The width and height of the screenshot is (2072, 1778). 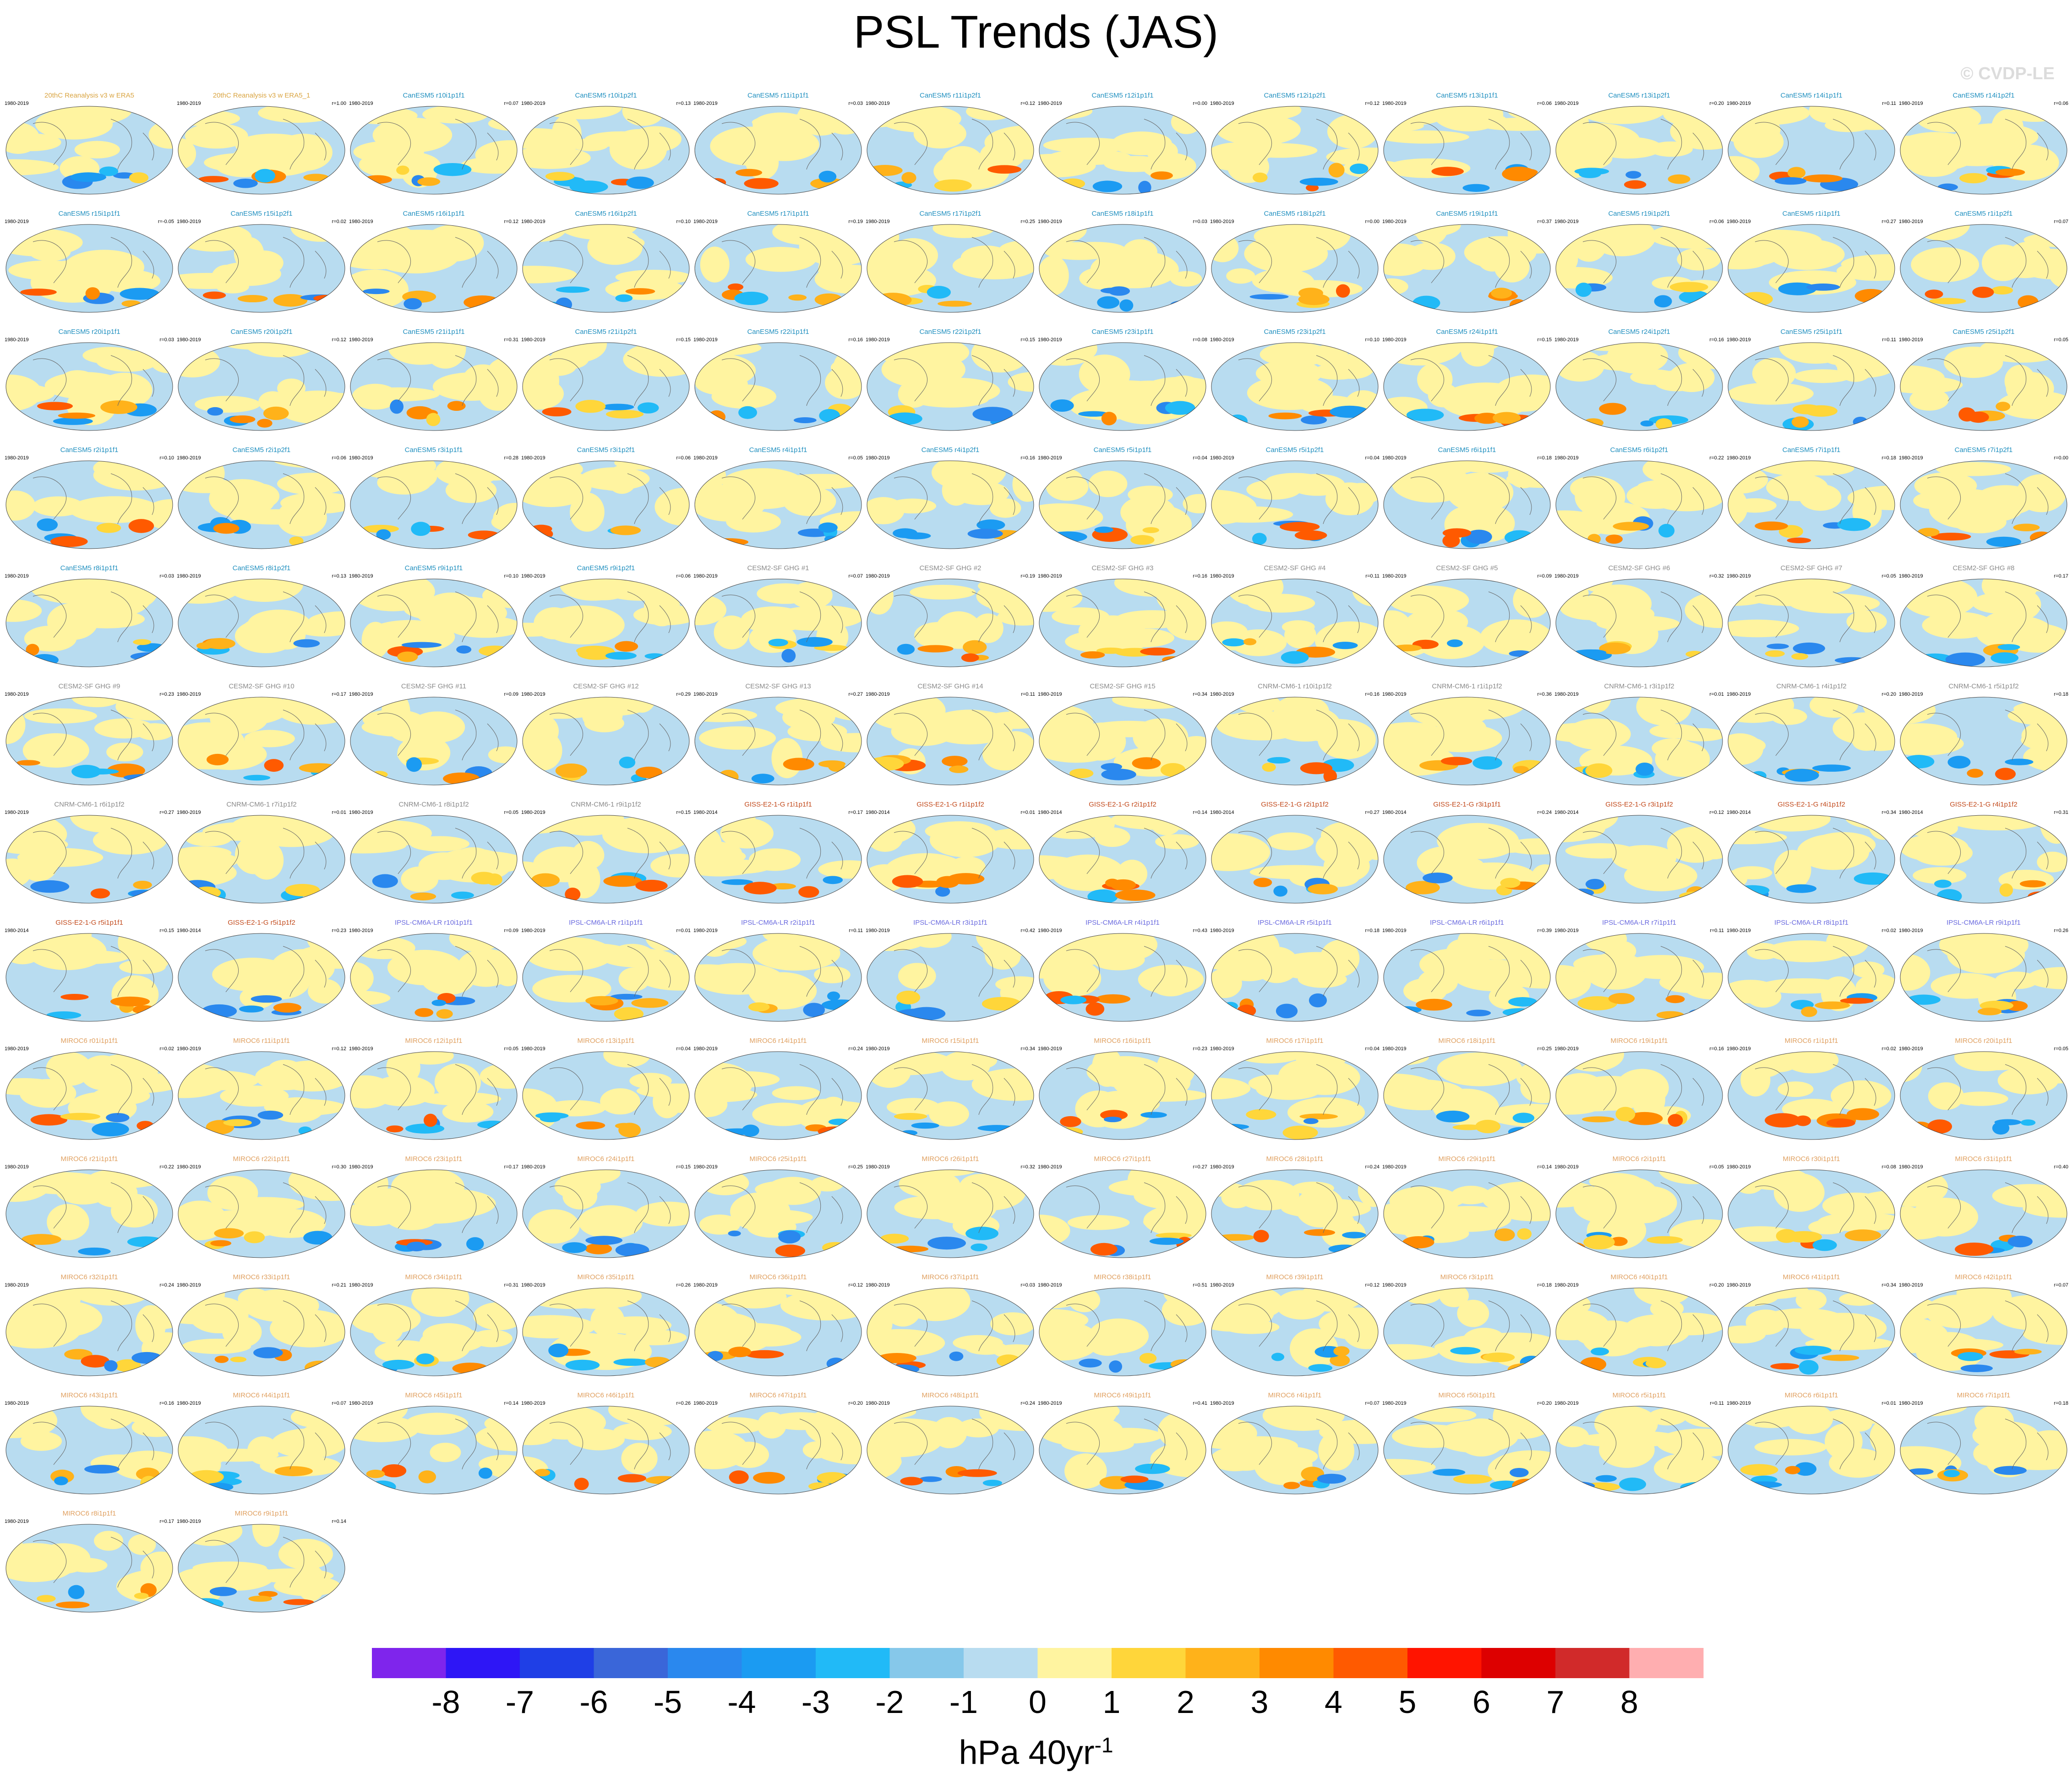 I want to click on map-panel: GISS-E2-1-G r3i1p1f2 1980-2014 r=0.12, so click(x=1639, y=854).